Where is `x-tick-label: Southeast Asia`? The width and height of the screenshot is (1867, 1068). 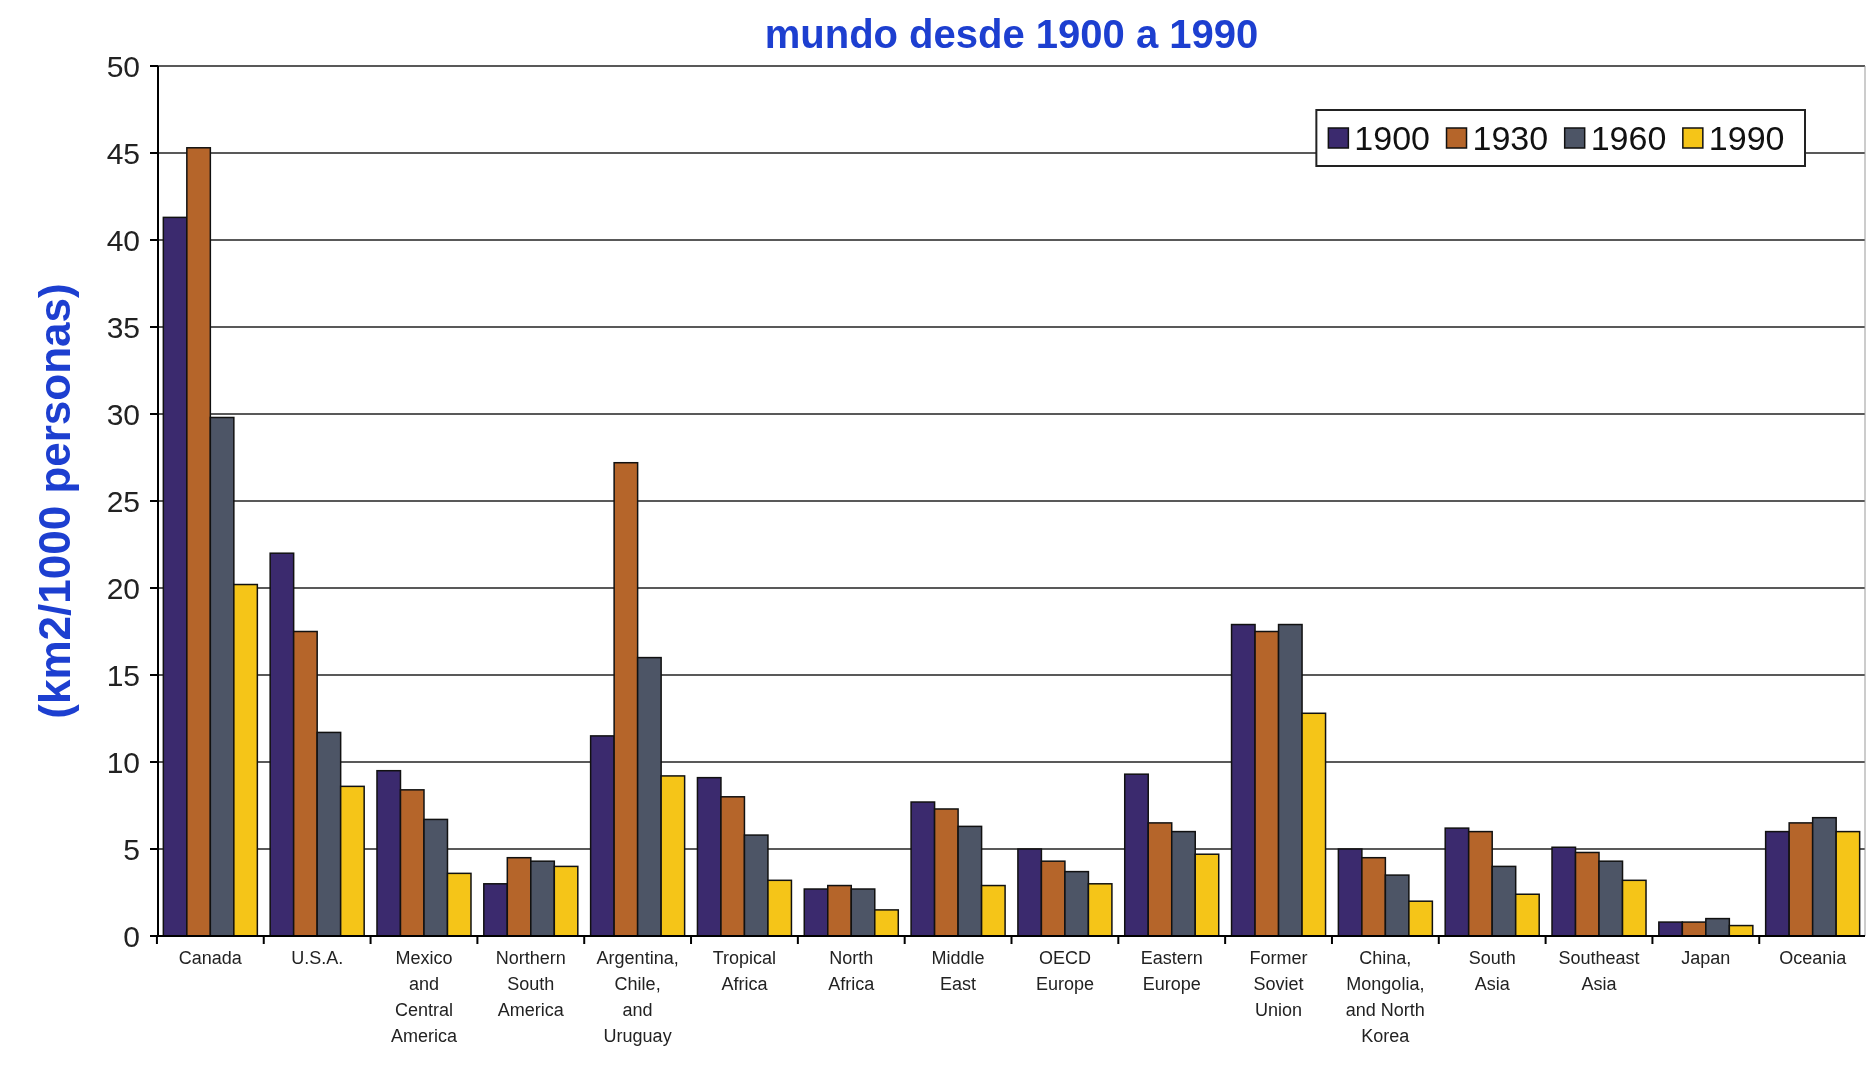 x-tick-label: Southeast Asia is located at coordinates (1599, 971).